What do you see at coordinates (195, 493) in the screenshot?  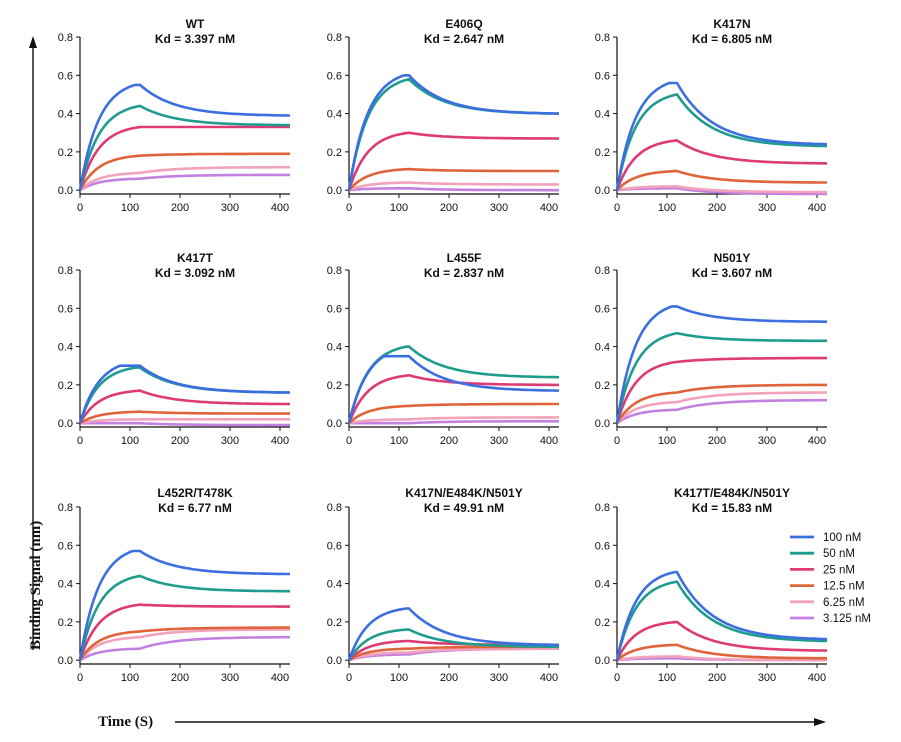 I see `panel-title: L452R/T478K` at bounding box center [195, 493].